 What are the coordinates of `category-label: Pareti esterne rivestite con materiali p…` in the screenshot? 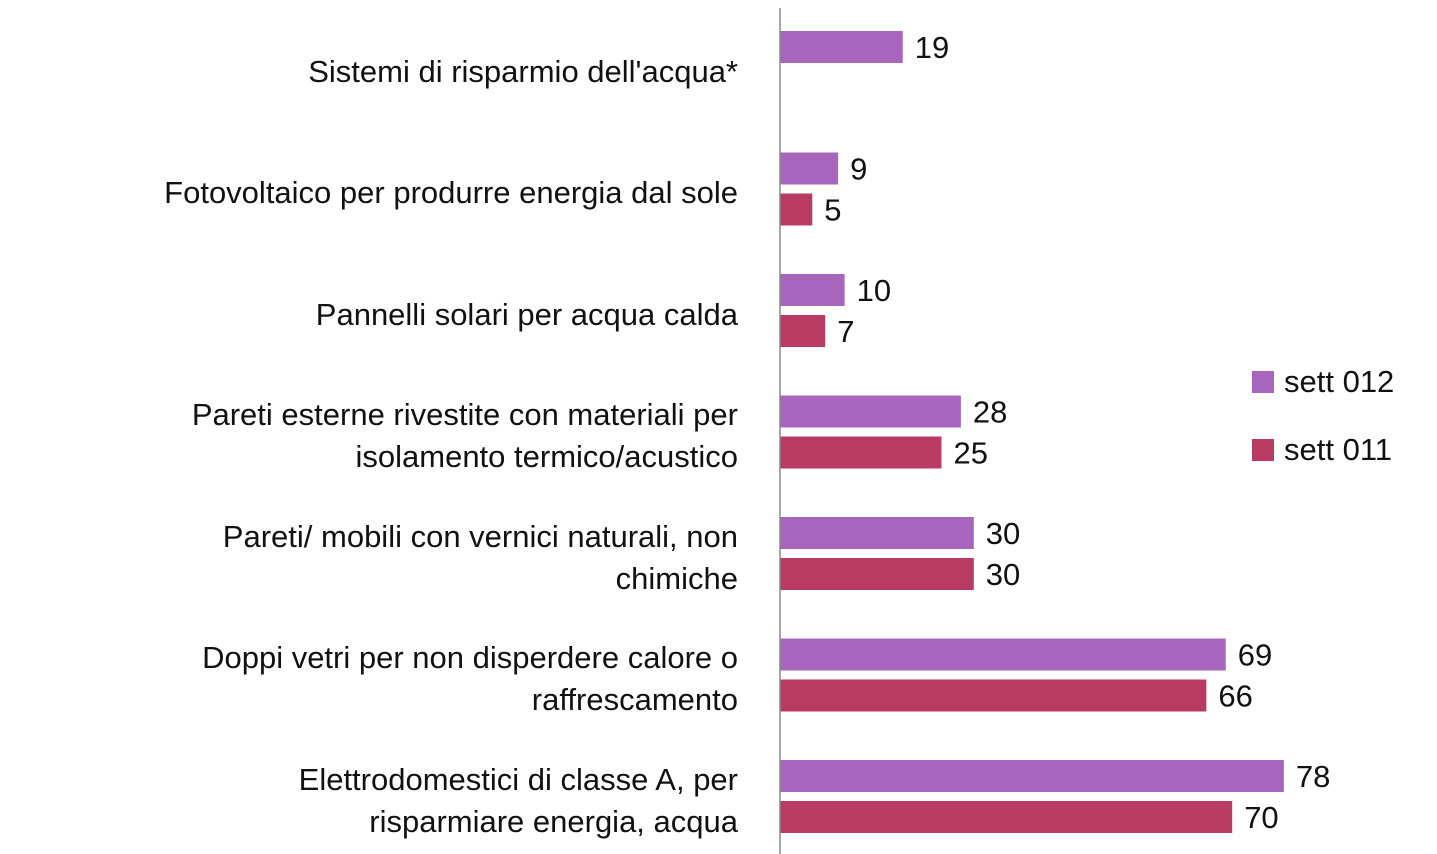 It's located at (464, 435).